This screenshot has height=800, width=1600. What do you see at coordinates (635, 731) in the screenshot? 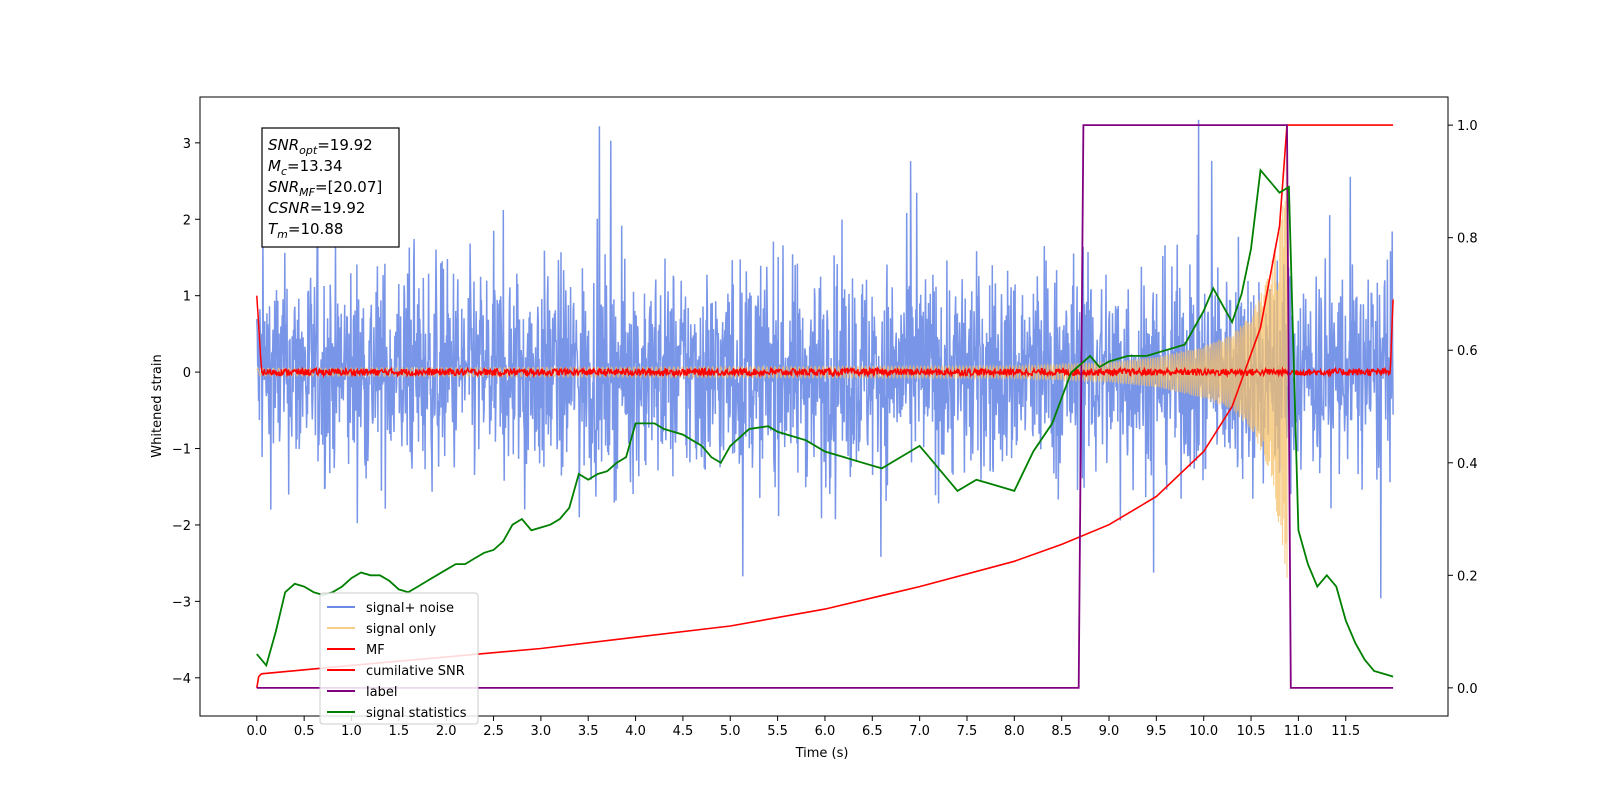
I see `x-tick-label: 4.0` at bounding box center [635, 731].